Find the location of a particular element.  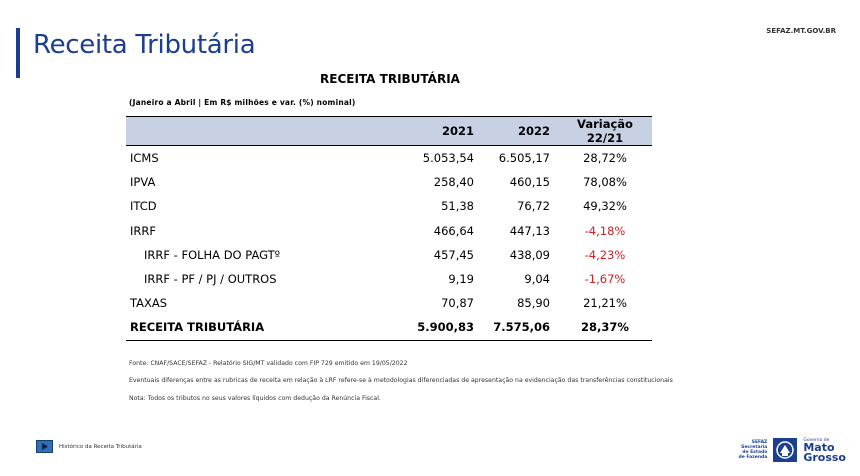

row-name: ITCD is located at coordinates (143, 206).